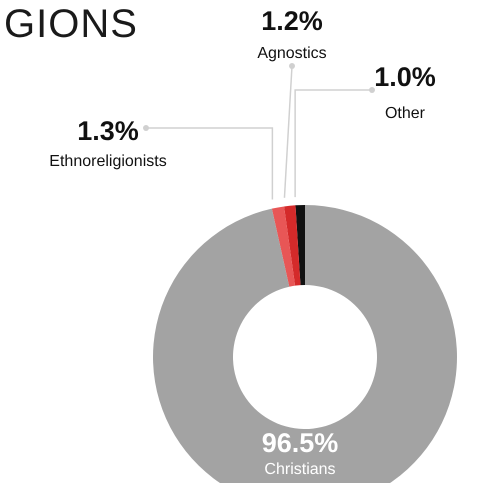 The image size is (492, 483). What do you see at coordinates (108, 161) in the screenshot?
I see `slice-label: Ethnoreligionists` at bounding box center [108, 161].